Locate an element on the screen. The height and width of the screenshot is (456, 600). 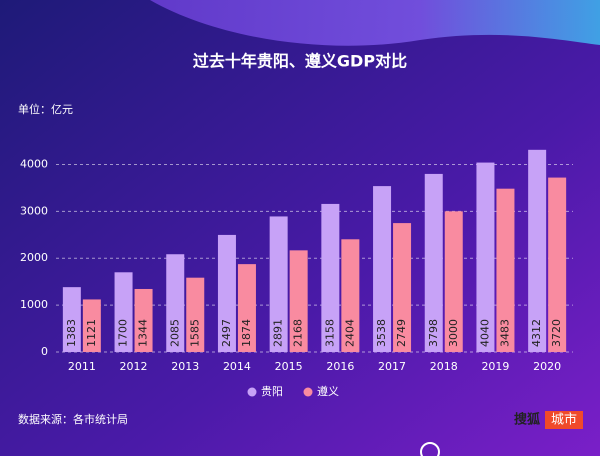
source: 数据来源：各市统计局 is located at coordinates (73, 419).